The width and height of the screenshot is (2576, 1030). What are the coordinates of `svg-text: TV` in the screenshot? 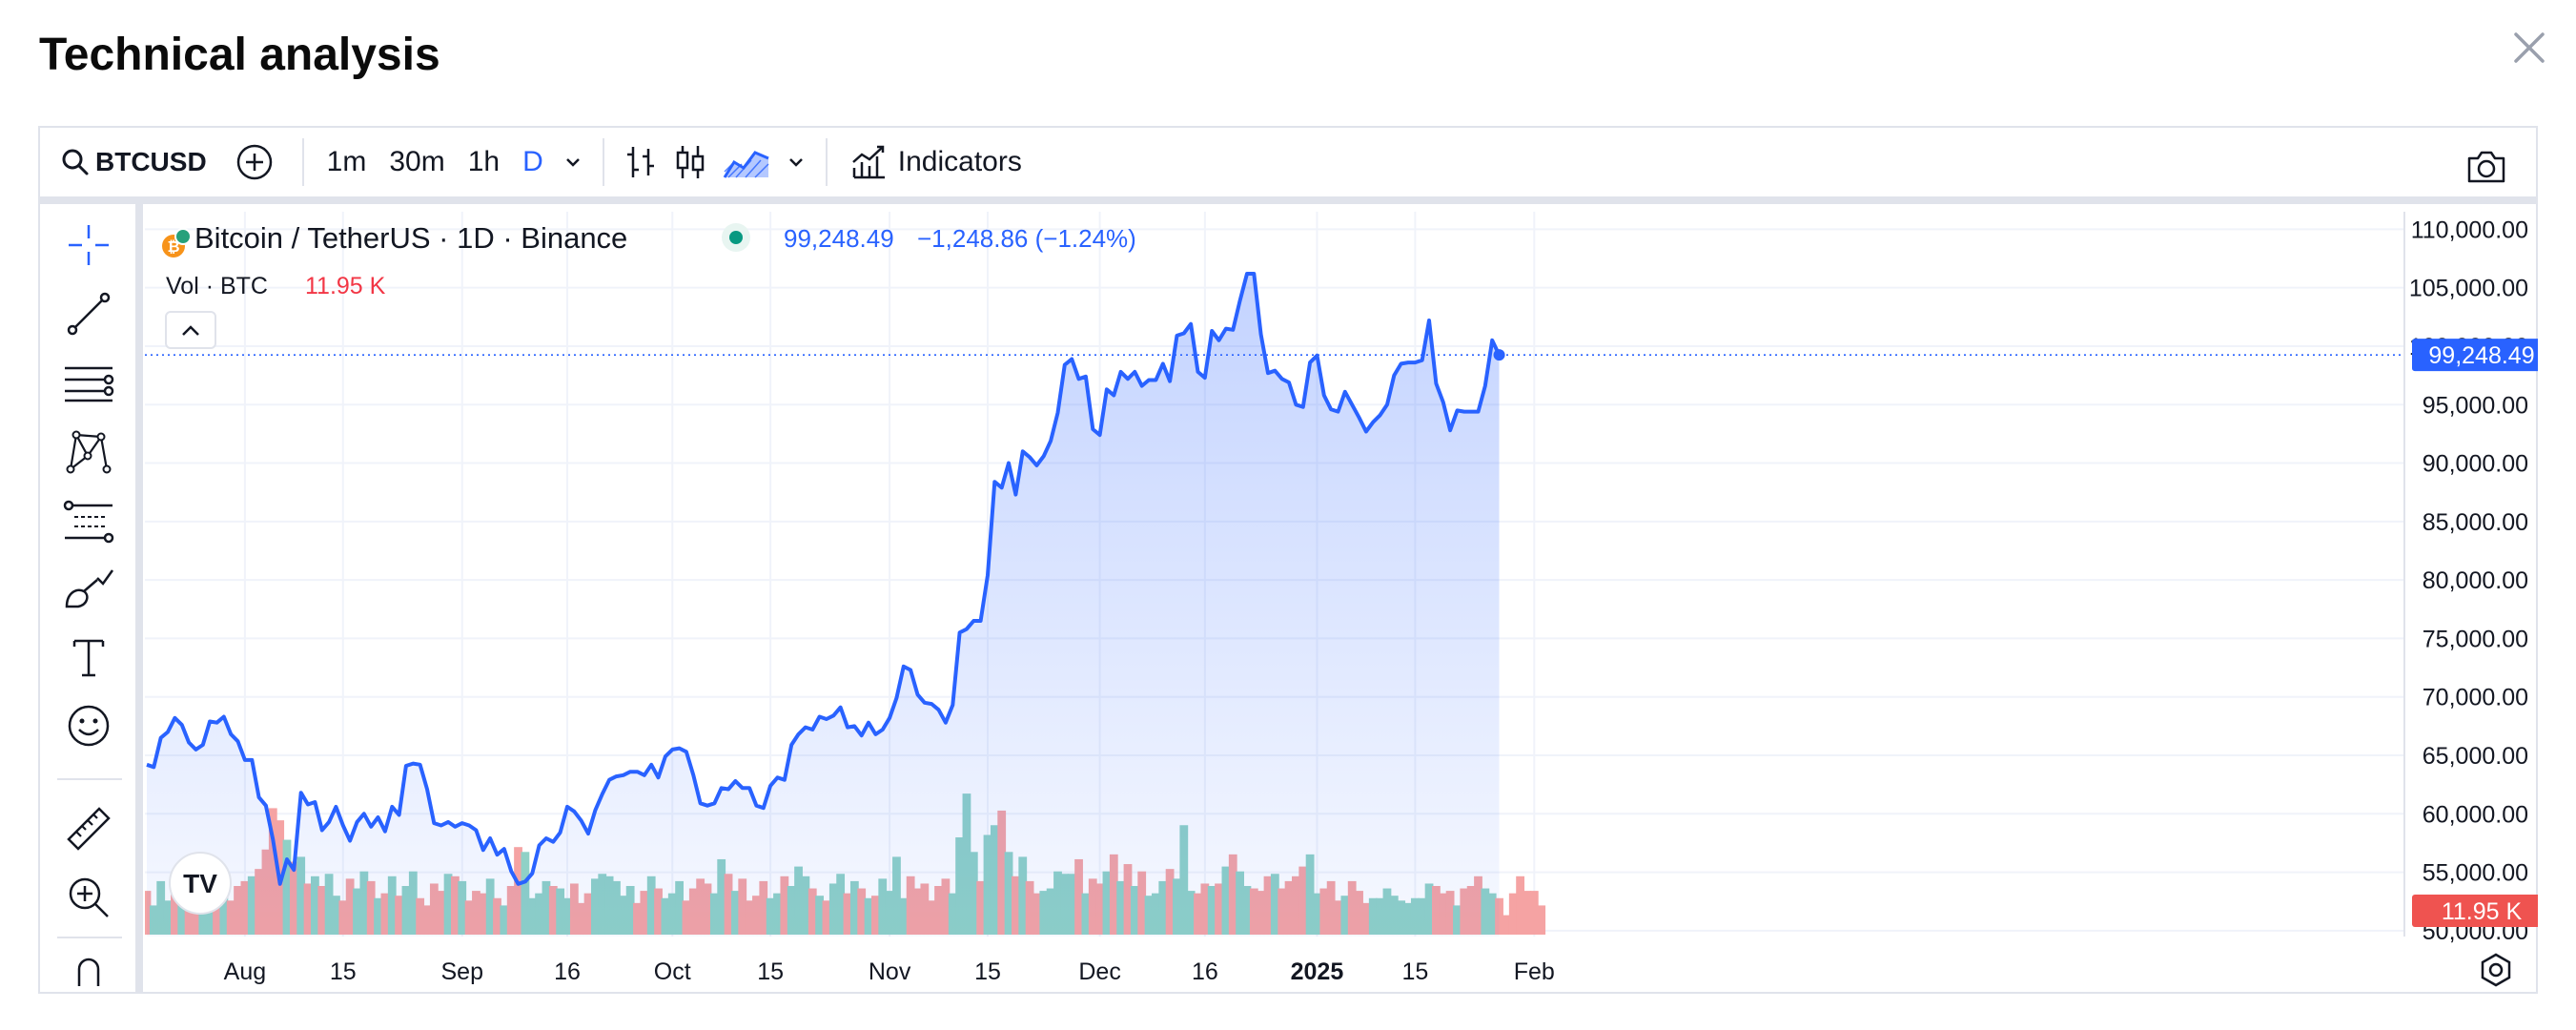 It's located at (200, 883).